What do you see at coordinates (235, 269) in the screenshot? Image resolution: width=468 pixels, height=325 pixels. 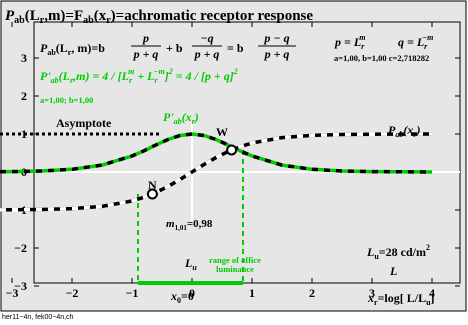 I see `office-range-label-2: luminance` at bounding box center [235, 269].